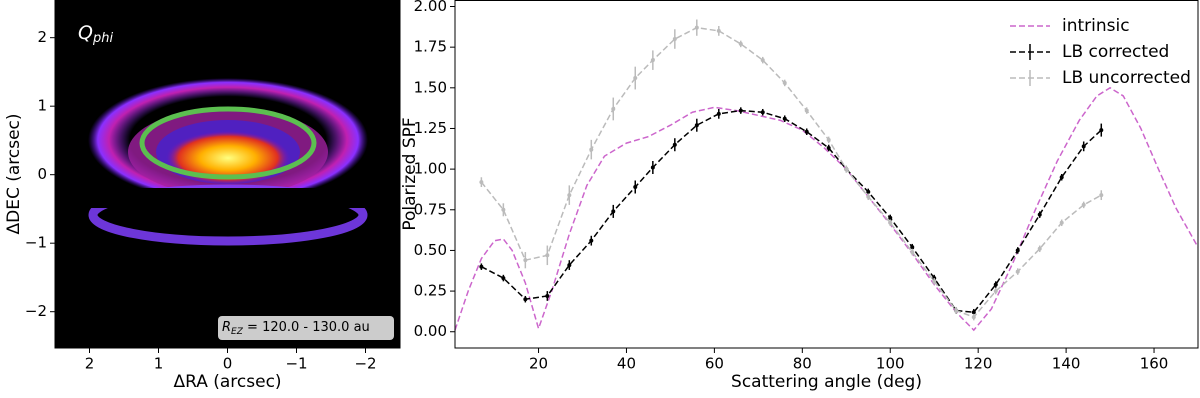  I want to click on y-tick-label: 2, so click(42, 37).